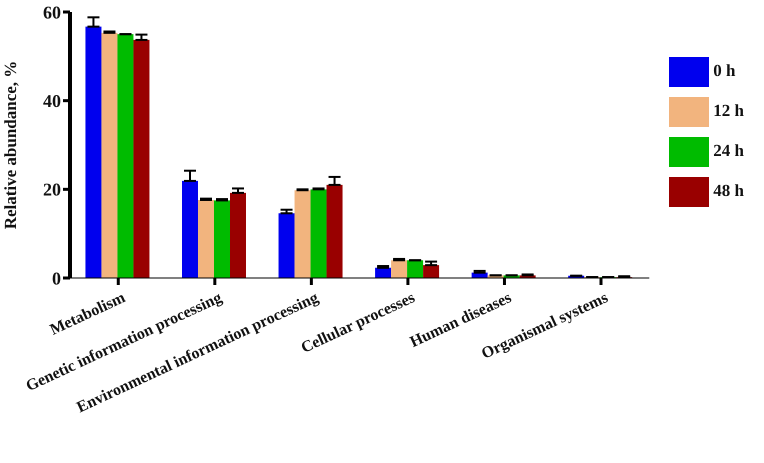 The width and height of the screenshot is (764, 463). What do you see at coordinates (728, 110) in the screenshot?
I see `legend-label: 12 h` at bounding box center [728, 110].